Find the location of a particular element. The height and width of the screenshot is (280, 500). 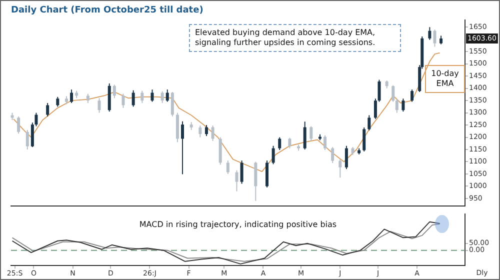

chart-title: Daily Chart (From October25 till date) is located at coordinates (107, 11).